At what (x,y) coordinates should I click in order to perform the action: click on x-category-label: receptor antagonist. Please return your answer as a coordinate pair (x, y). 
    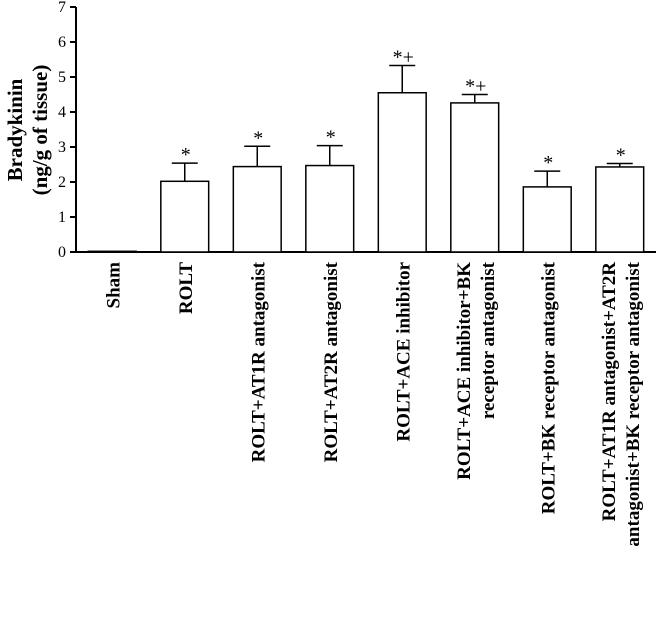
    Looking at the image, I should click on (488, 340).